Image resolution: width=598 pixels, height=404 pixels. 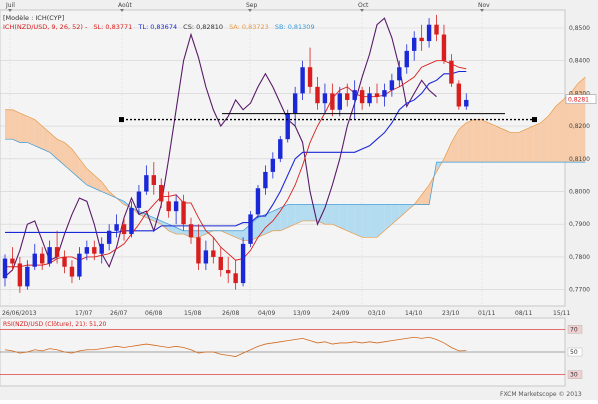 I want to click on date-tick-label: 13/09, so click(x=301, y=313).